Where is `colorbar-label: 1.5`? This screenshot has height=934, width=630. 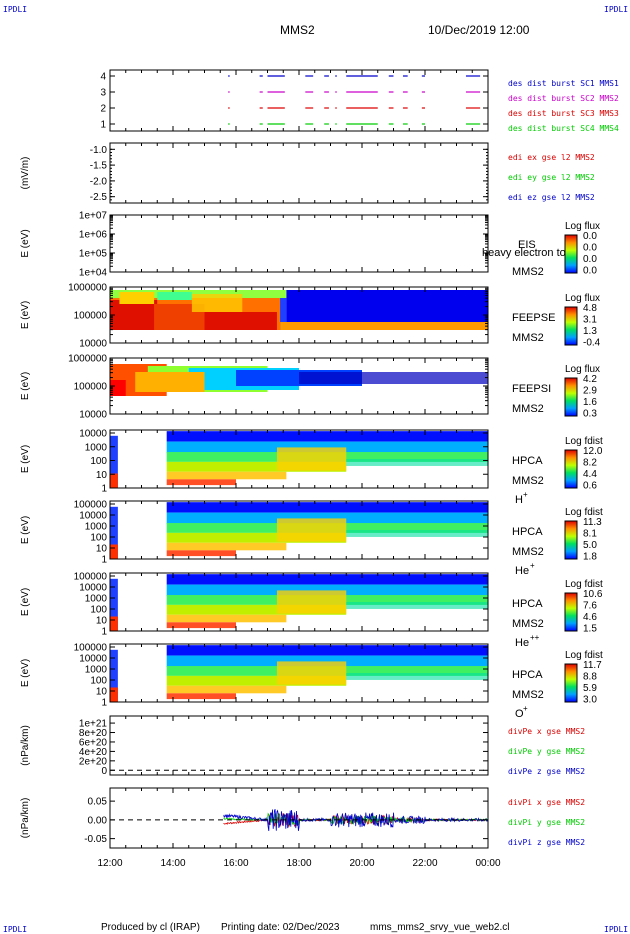
colorbar-label: 1.5 is located at coordinates (590, 629).